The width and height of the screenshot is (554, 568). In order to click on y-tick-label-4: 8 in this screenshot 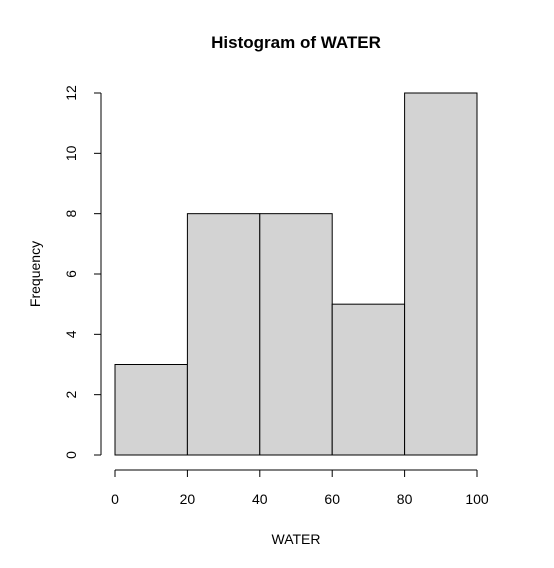, I will do `click(71, 214)`.